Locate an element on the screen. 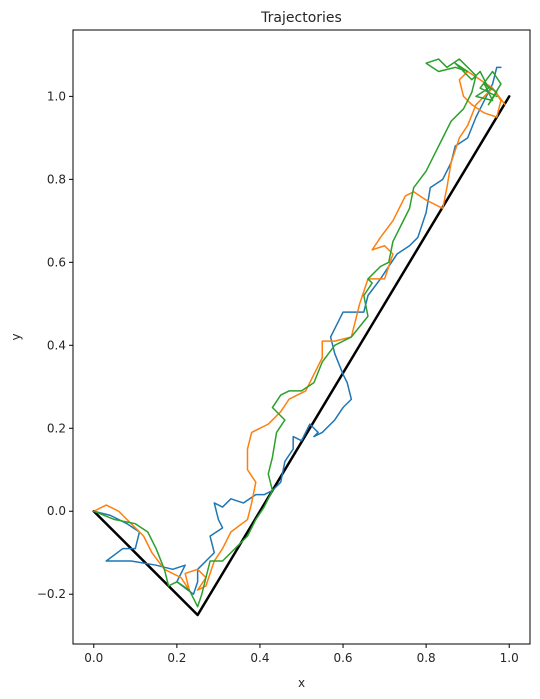 This screenshot has height=699, width=540. chart-title: Trajectories is located at coordinates (301, 18).